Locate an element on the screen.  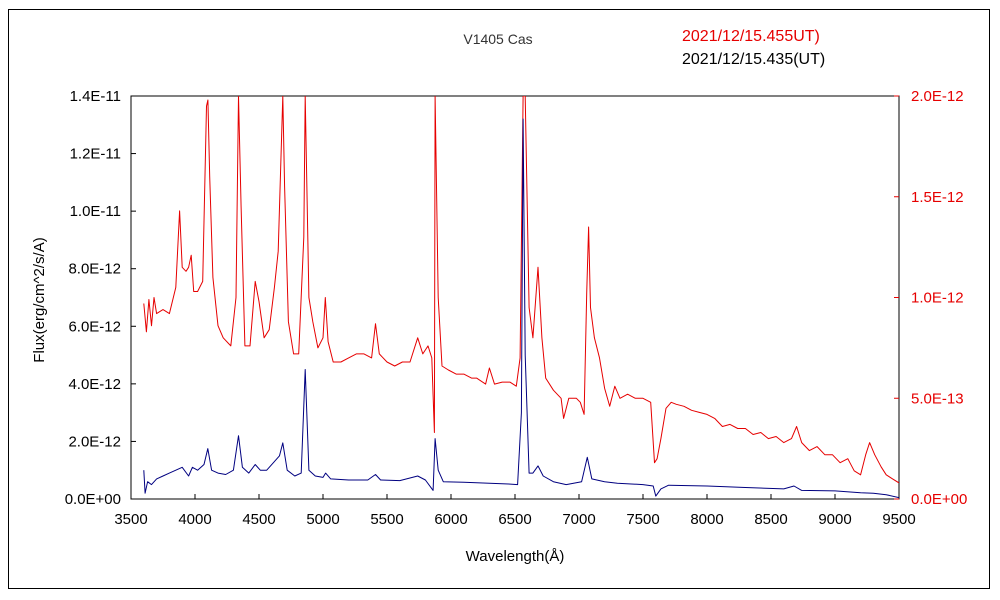
x-tick-label: 8000 is located at coordinates (706, 519).